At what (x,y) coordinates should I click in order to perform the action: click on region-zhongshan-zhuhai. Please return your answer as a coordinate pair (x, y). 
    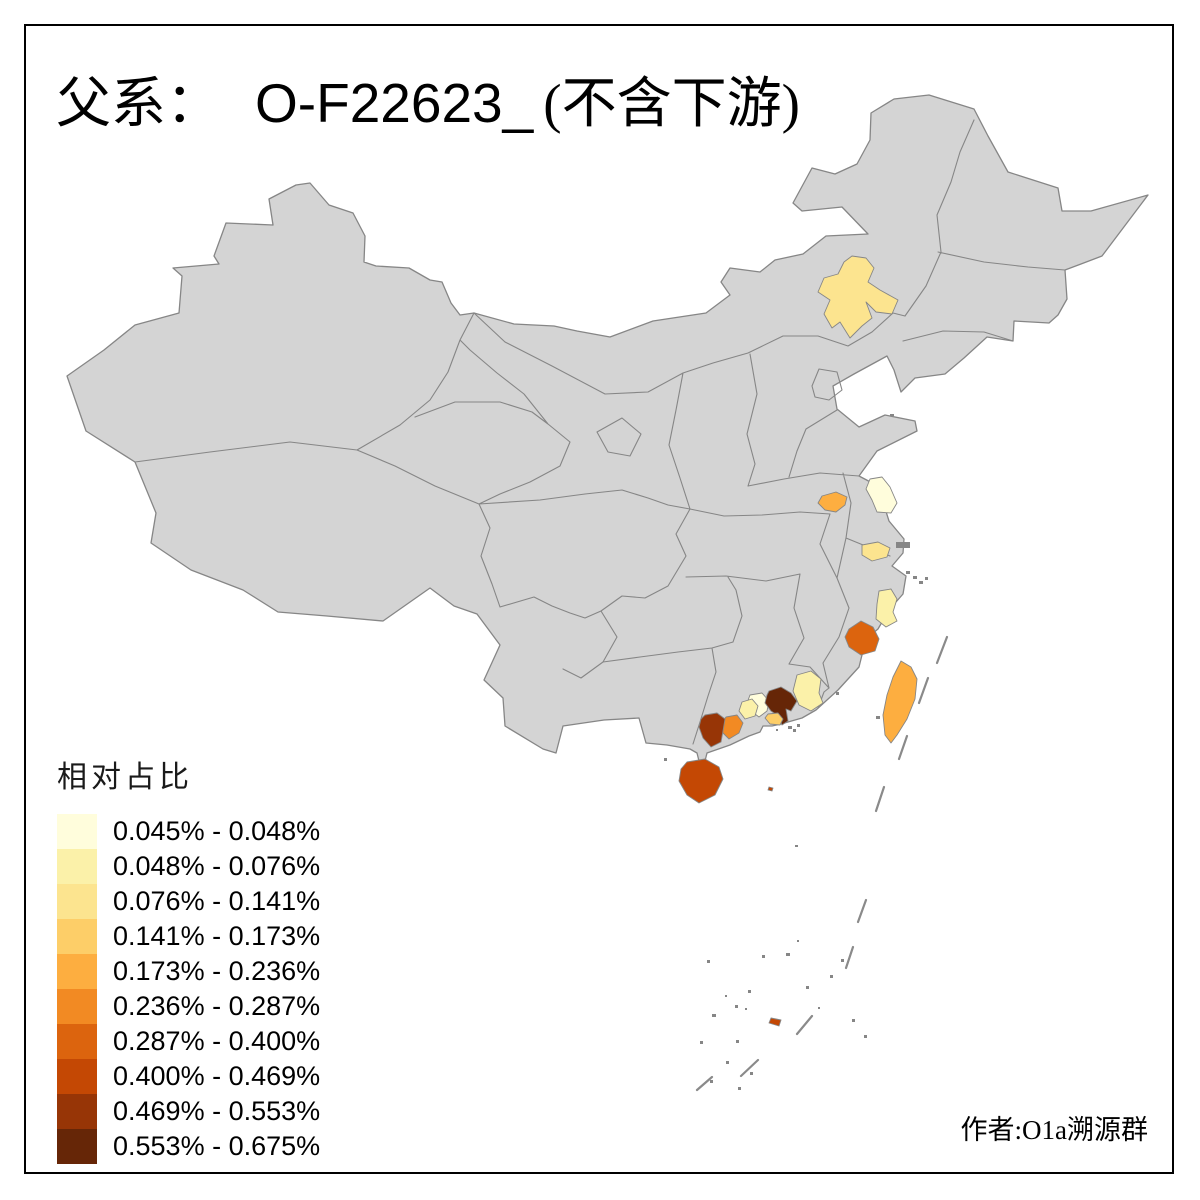
    Looking at the image, I should click on (774, 719).